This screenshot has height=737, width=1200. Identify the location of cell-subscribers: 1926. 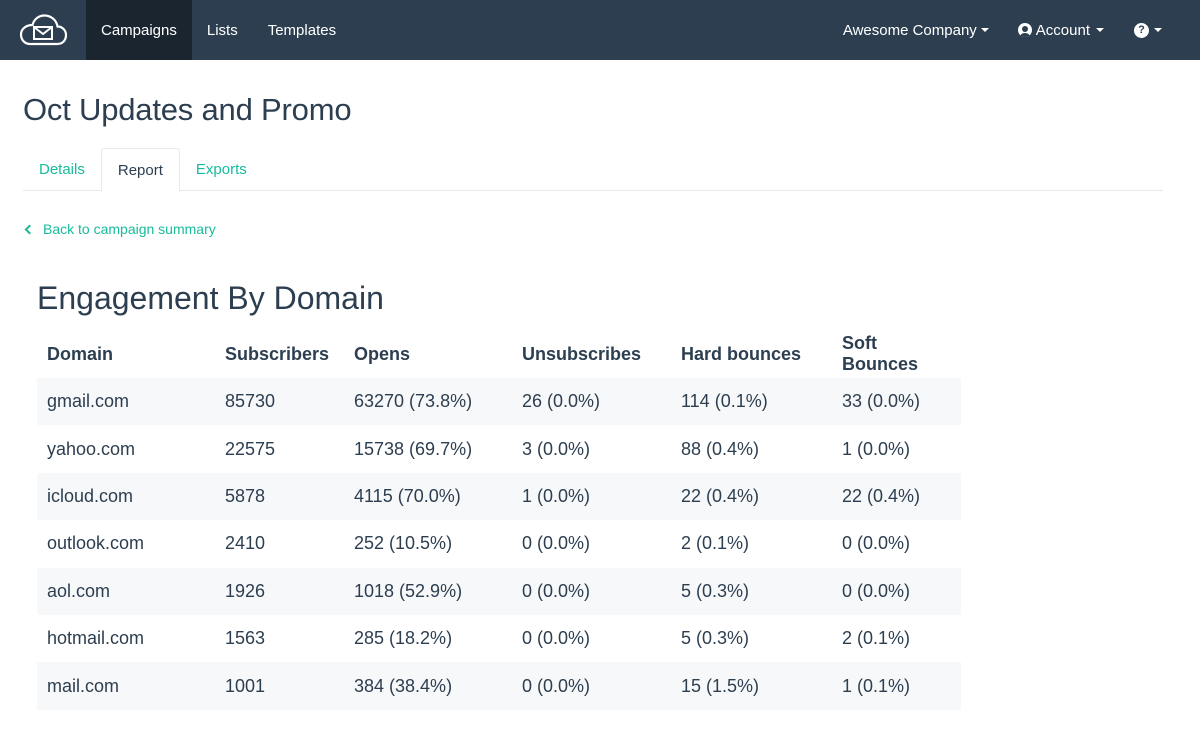
(245, 590).